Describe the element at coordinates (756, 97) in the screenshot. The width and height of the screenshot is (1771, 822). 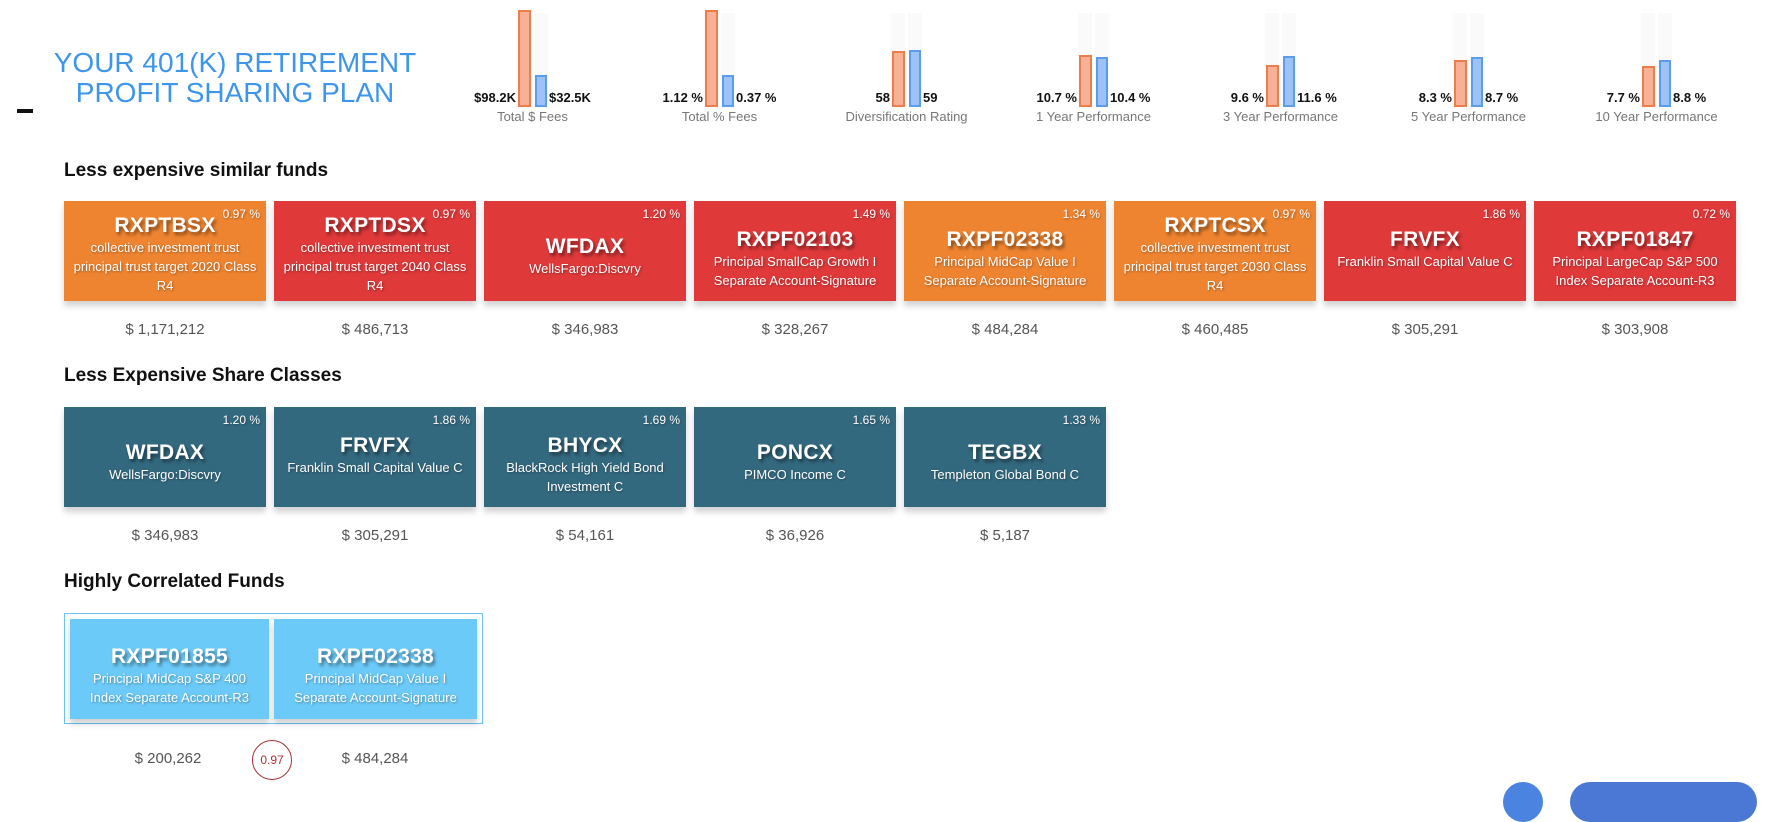
I see `alternative-value: 0.37 %` at that location.